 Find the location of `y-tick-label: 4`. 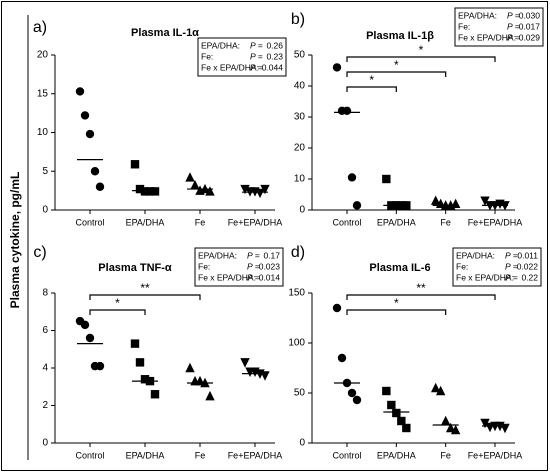

y-tick-label: 4 is located at coordinates (45, 368).